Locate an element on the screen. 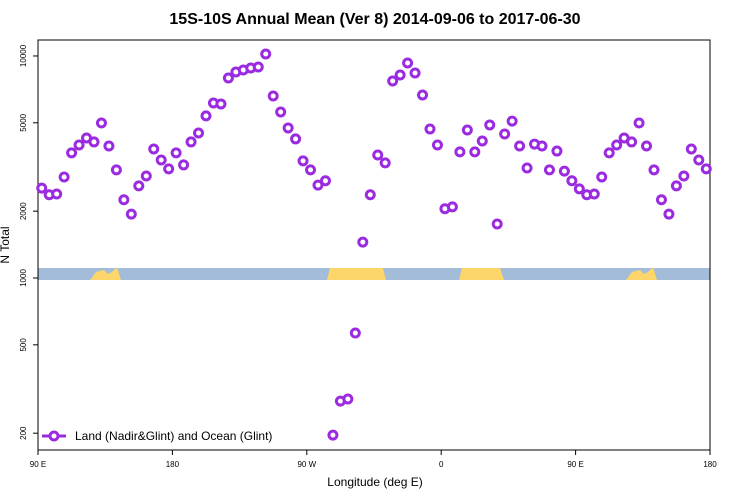 The height and width of the screenshot is (500, 750). legend: Land (Nadir&Glint) and Ocean (Glint) is located at coordinates (157, 436).